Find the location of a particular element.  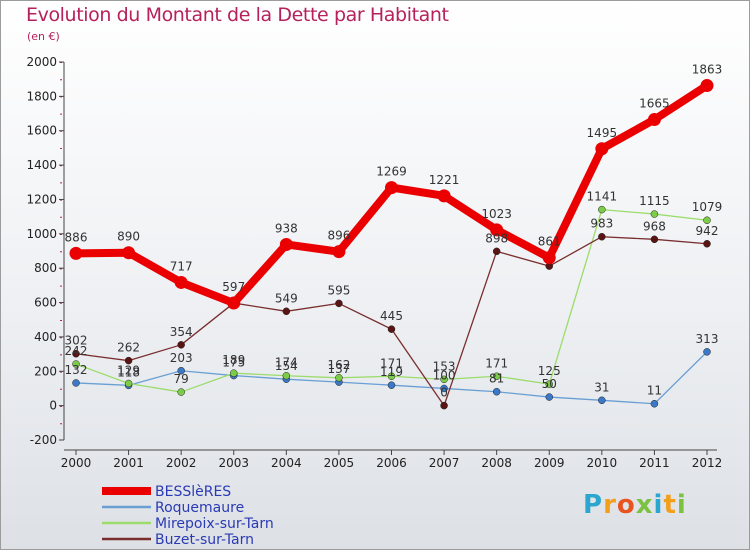

data-label: 861 is located at coordinates (549, 242).